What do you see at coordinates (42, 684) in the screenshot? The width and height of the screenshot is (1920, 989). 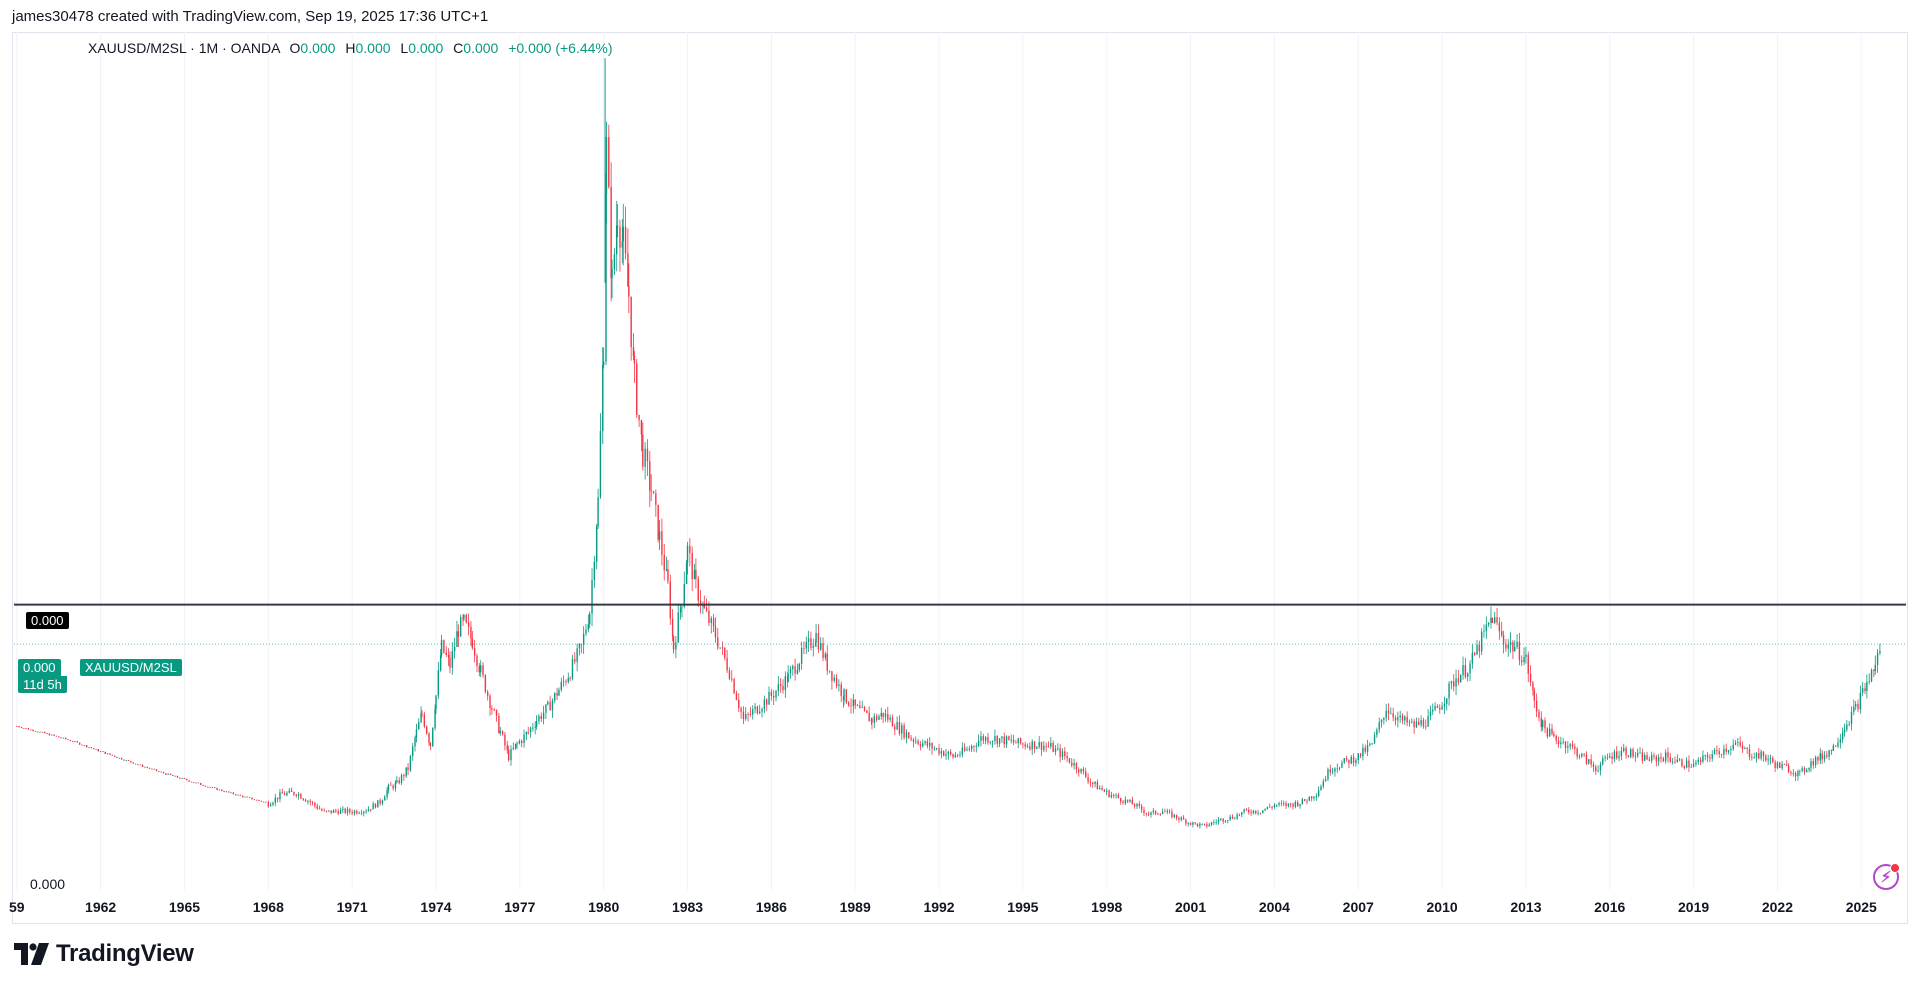 I see `bar-countdown-label: 11d 5h` at bounding box center [42, 684].